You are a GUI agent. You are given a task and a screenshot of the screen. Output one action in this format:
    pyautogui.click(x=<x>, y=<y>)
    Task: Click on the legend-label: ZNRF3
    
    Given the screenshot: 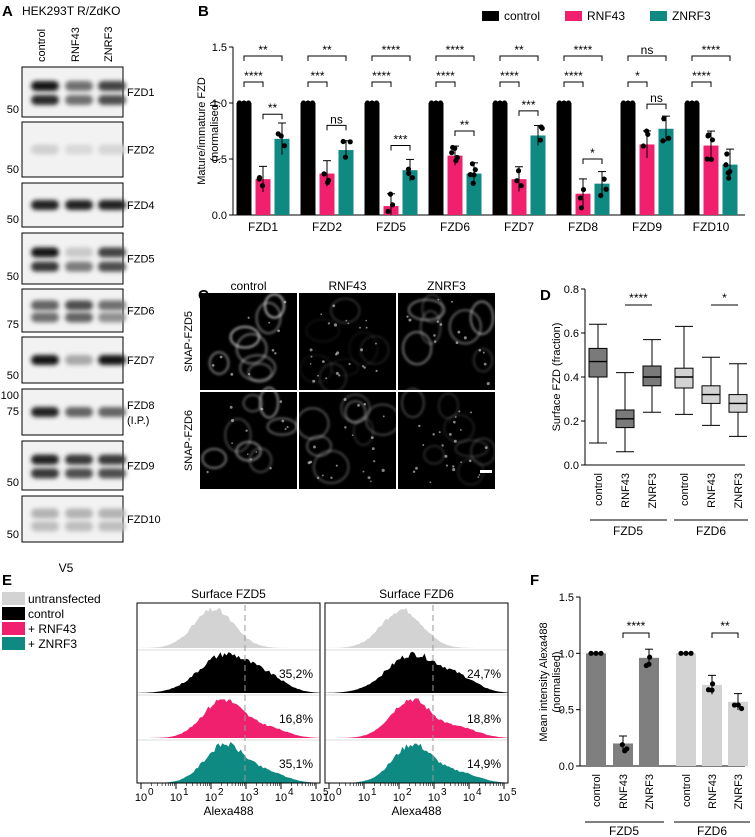 What is the action you would take?
    pyautogui.click(x=691, y=16)
    